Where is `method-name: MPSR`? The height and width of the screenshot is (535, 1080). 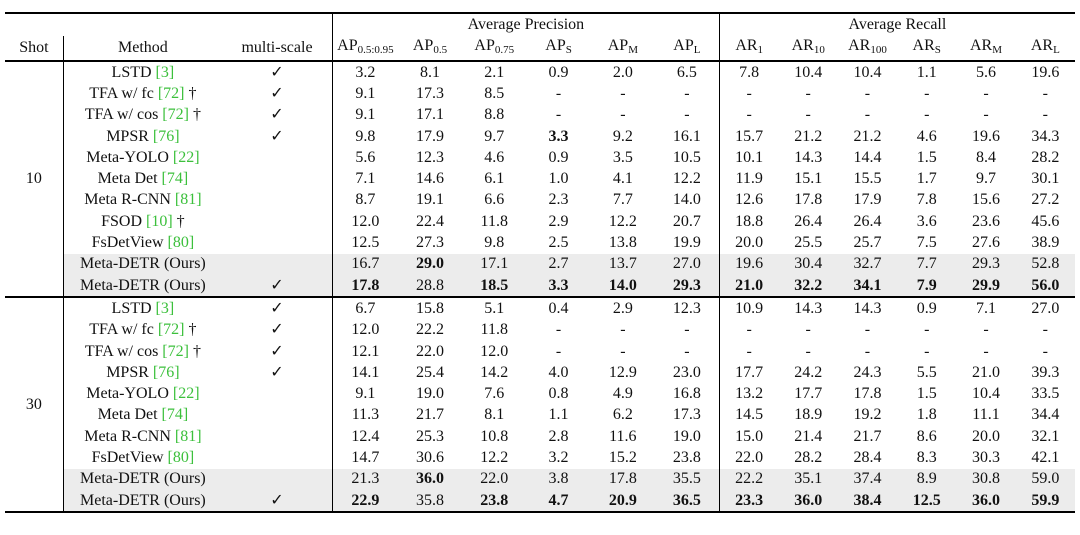 method-name: MPSR is located at coordinates (127, 136).